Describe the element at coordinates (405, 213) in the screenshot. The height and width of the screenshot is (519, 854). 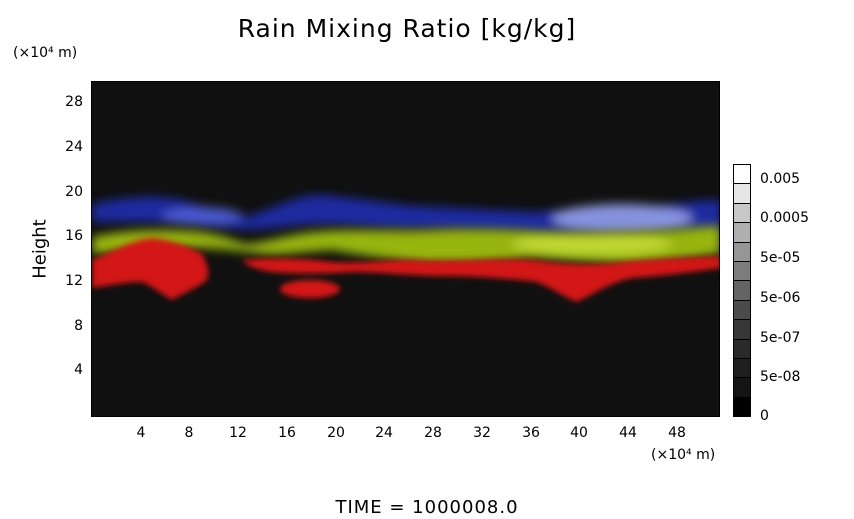
I see `blue-band` at that location.